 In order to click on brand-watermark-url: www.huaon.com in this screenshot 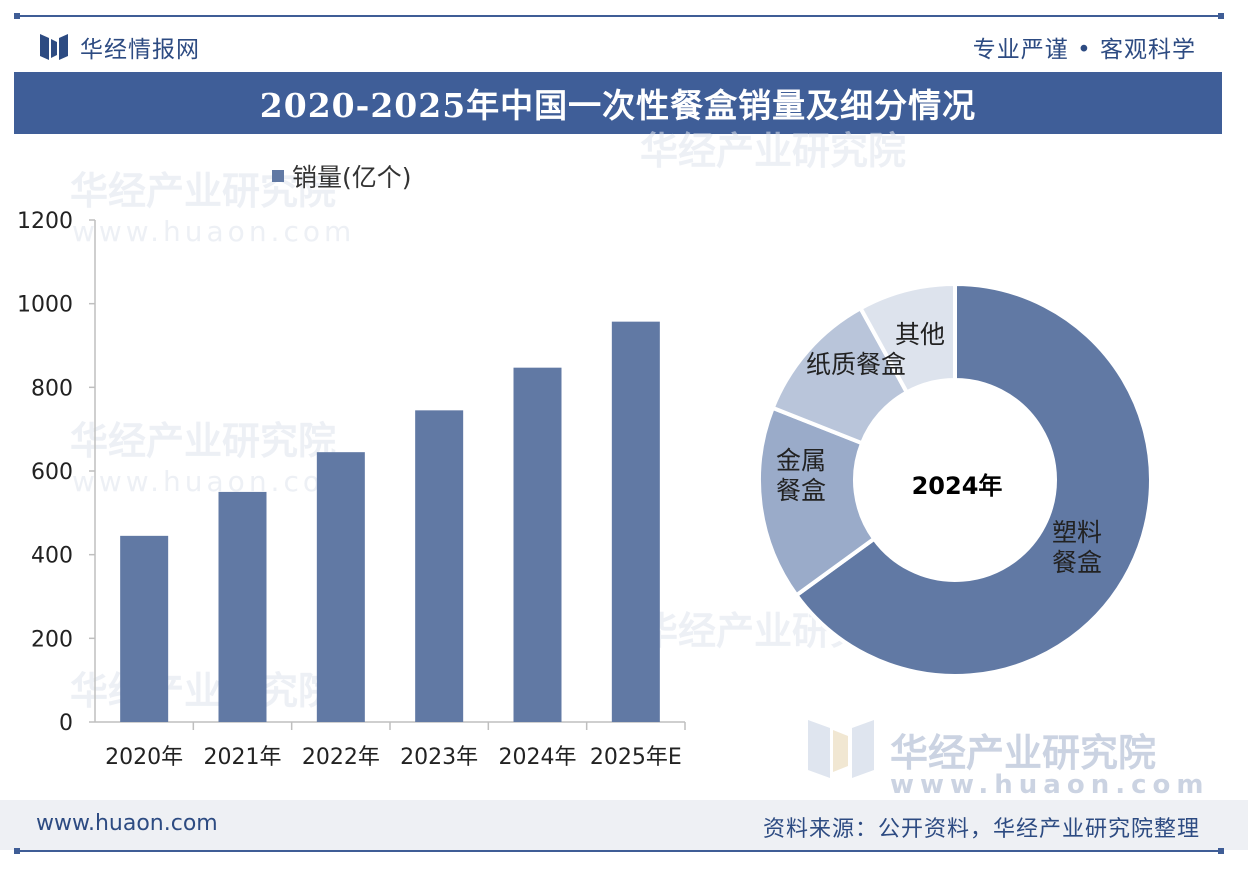, I will do `click(1050, 785)`.